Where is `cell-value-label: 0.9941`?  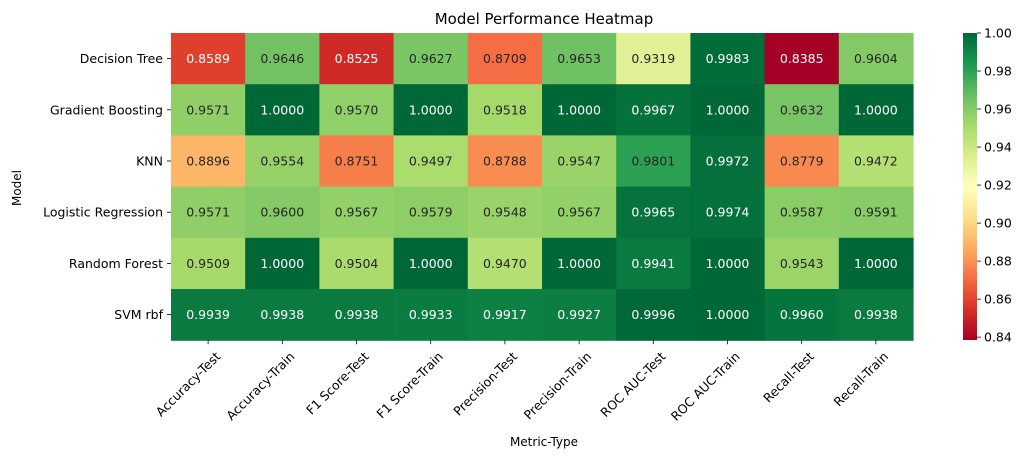 cell-value-label: 0.9941 is located at coordinates (653, 263).